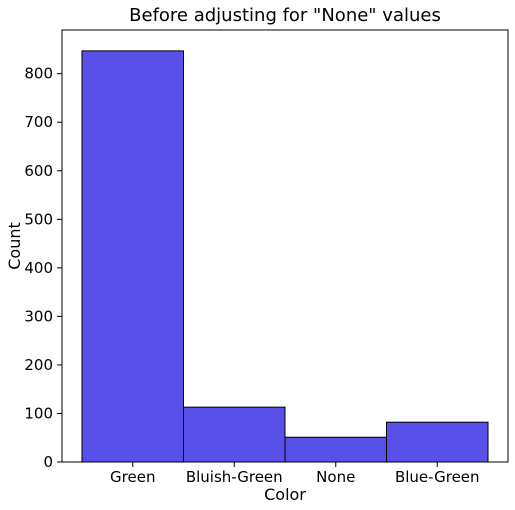 This screenshot has height=510, width=515. What do you see at coordinates (38, 171) in the screenshot?
I see `y-tick-label: 600` at bounding box center [38, 171].